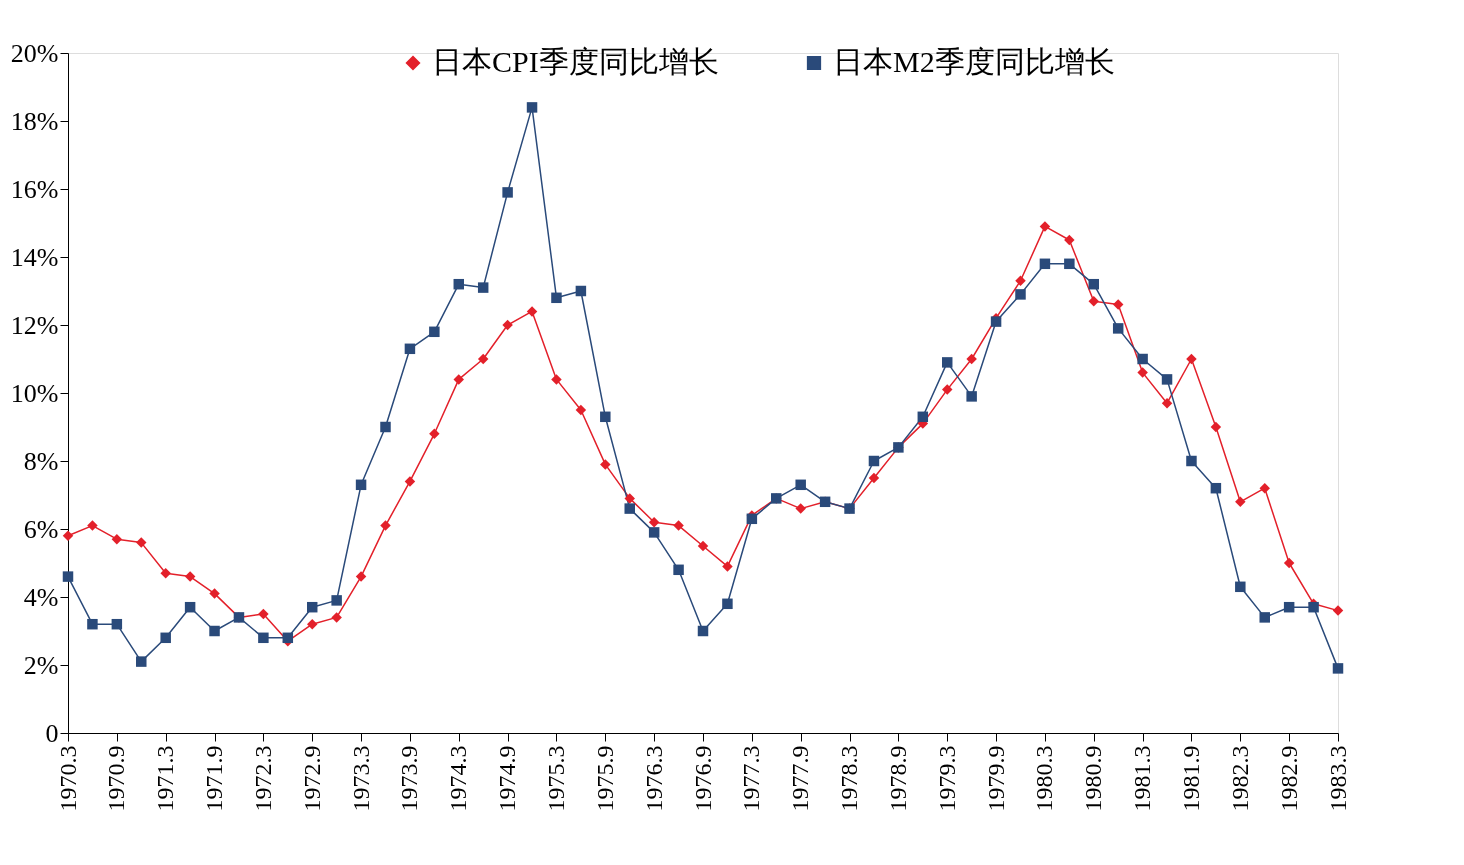 The height and width of the screenshot is (865, 1464). Describe the element at coordinates (41, 529) in the screenshot. I see `y-tick-label: 6%` at that location.